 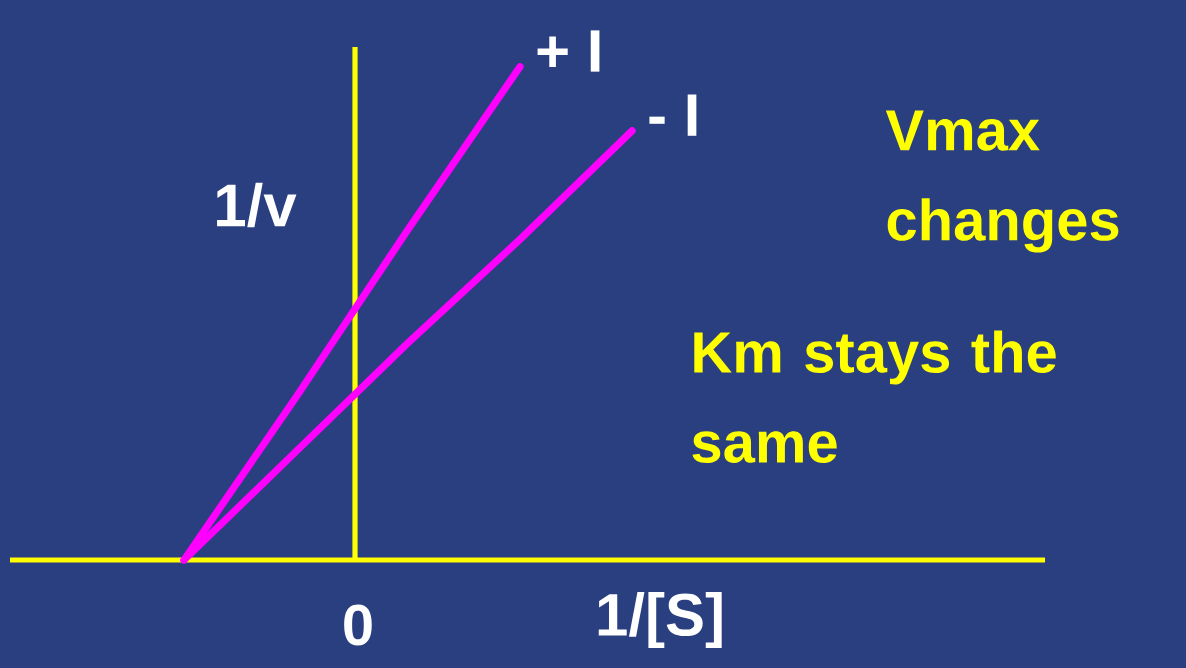 I want to click on series-label: - I, so click(x=673, y=115).